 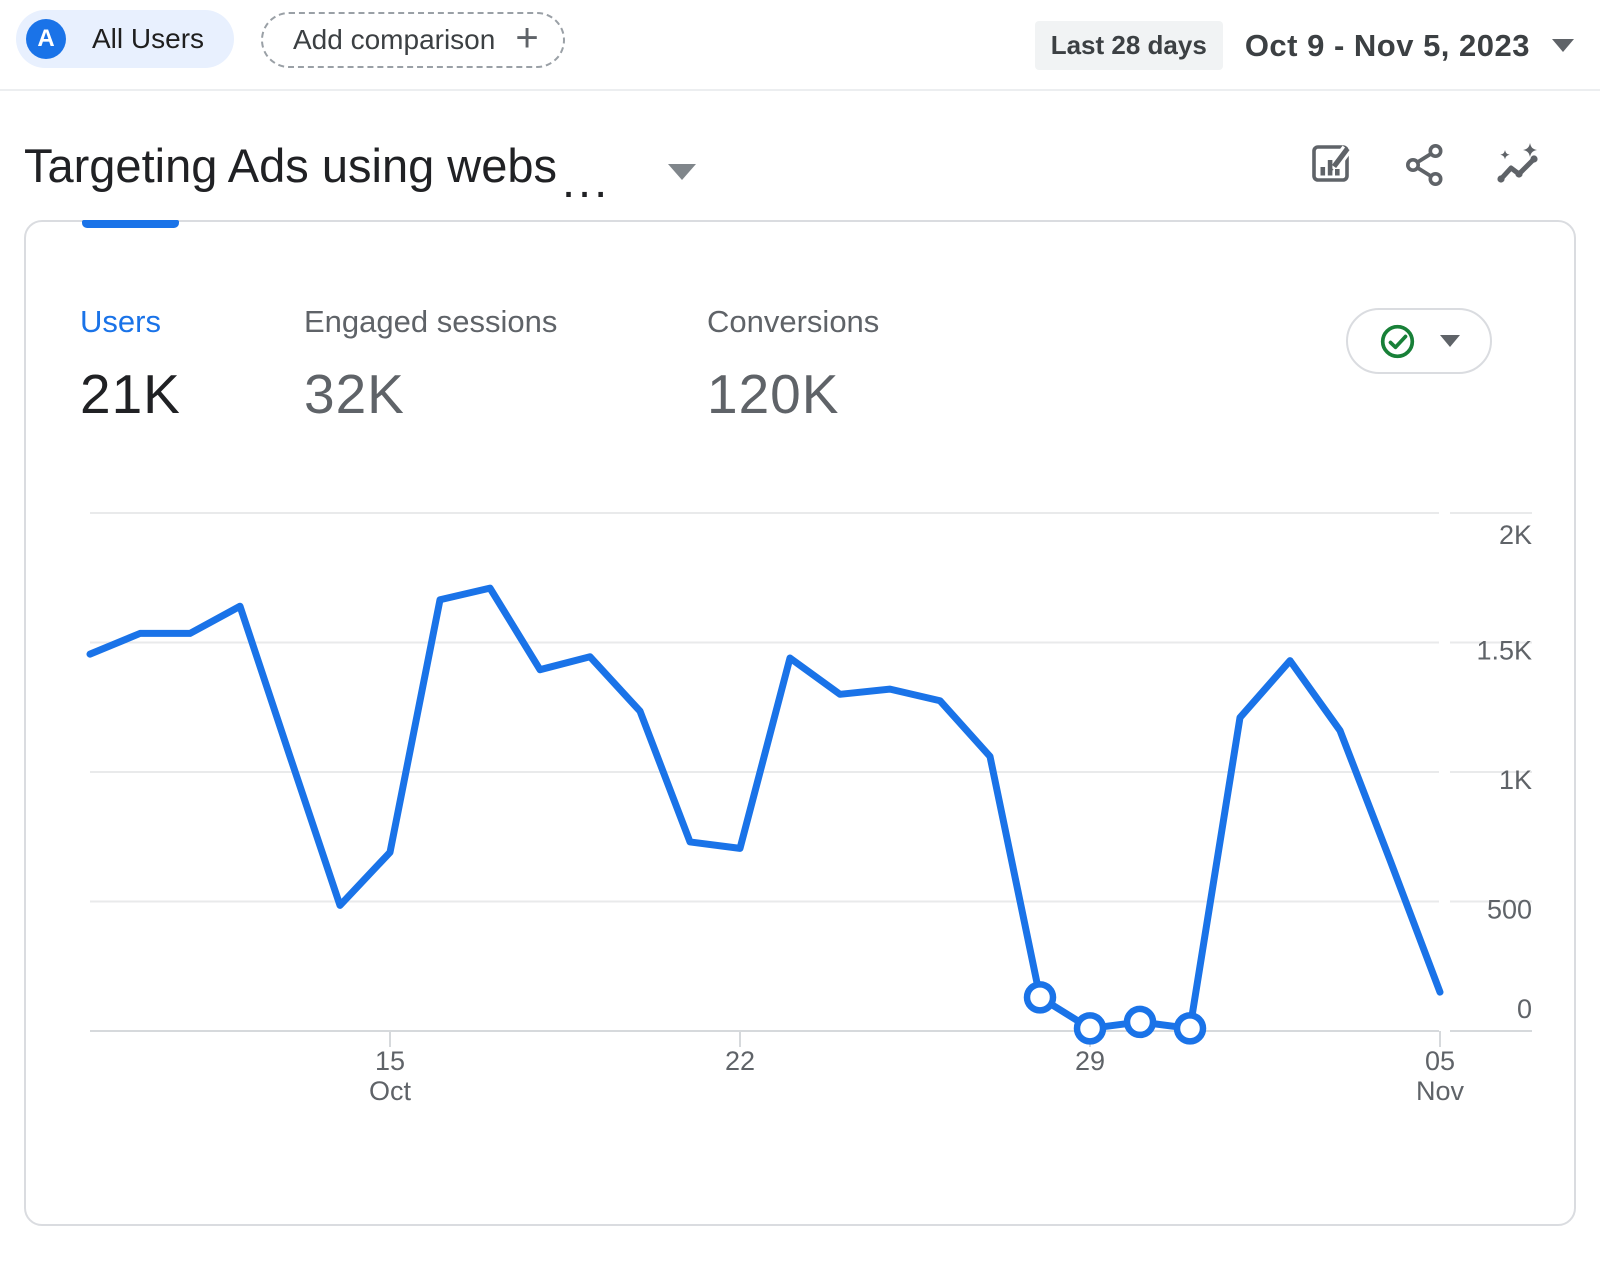 I want to click on metric-label: Conversions, so click(x=793, y=321).